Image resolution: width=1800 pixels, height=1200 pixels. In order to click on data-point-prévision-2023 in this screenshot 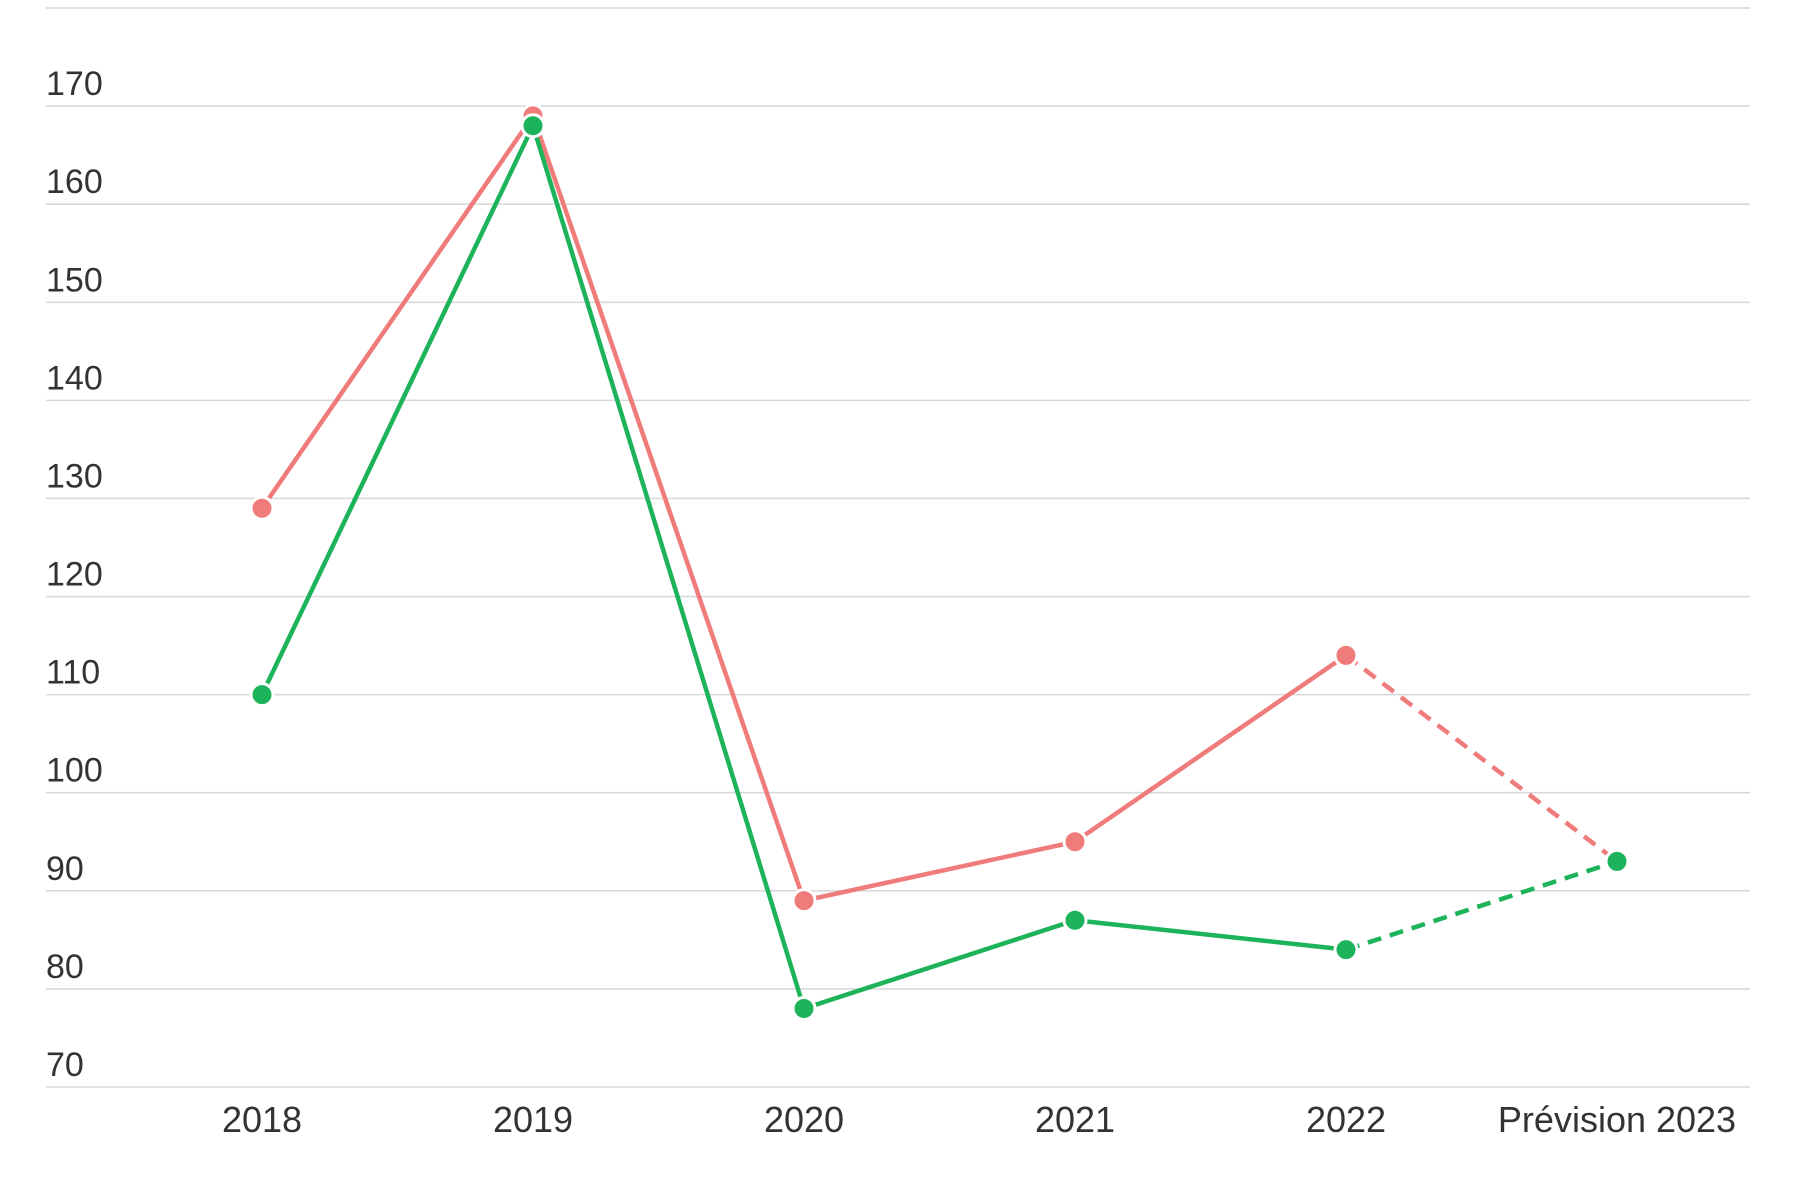, I will do `click(1617, 861)`.